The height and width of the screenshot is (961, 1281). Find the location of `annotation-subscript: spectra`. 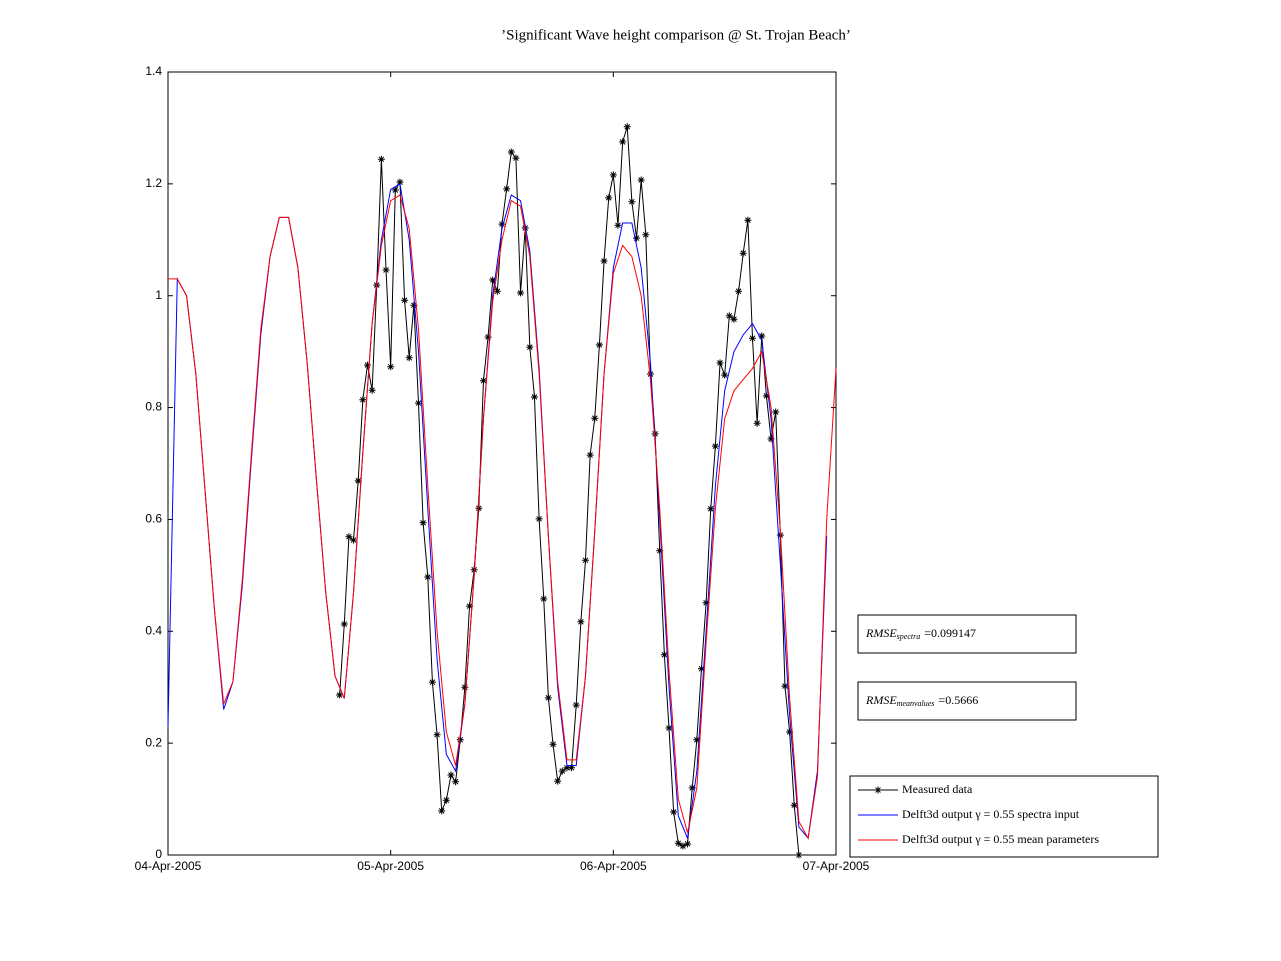

annotation-subscript: spectra is located at coordinates (909, 636).